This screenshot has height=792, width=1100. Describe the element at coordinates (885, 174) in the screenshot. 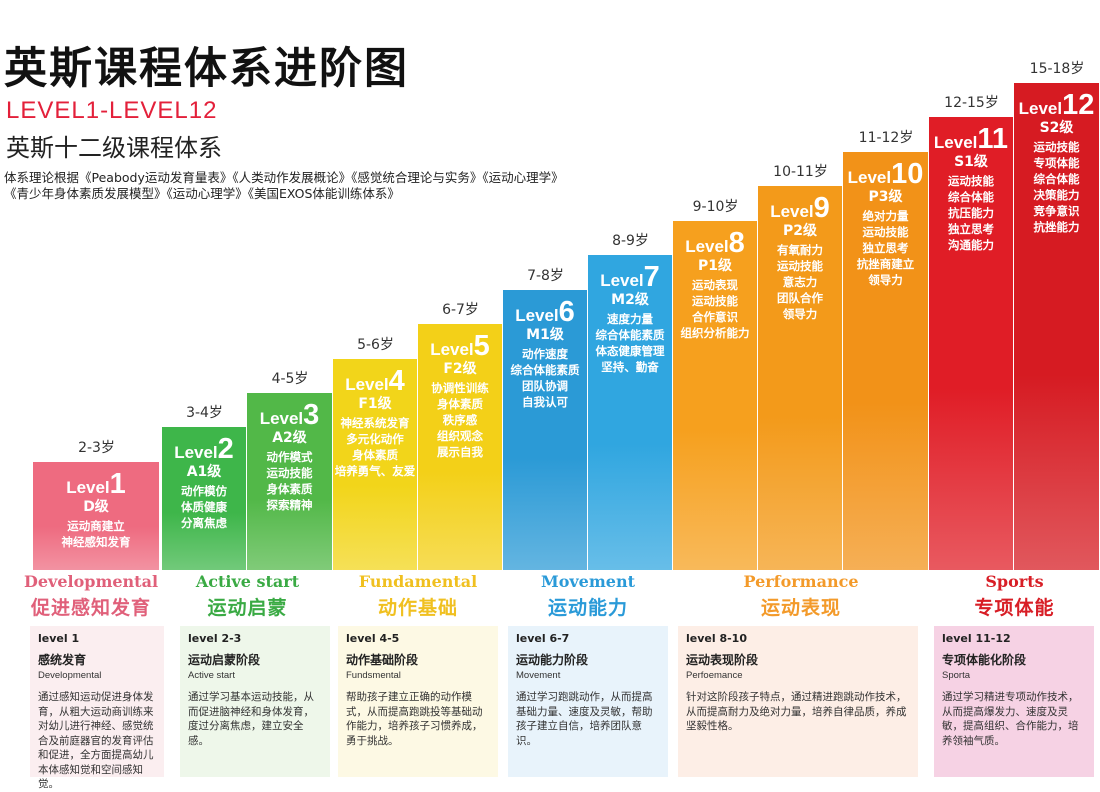

I see `level-heading: Level10` at that location.